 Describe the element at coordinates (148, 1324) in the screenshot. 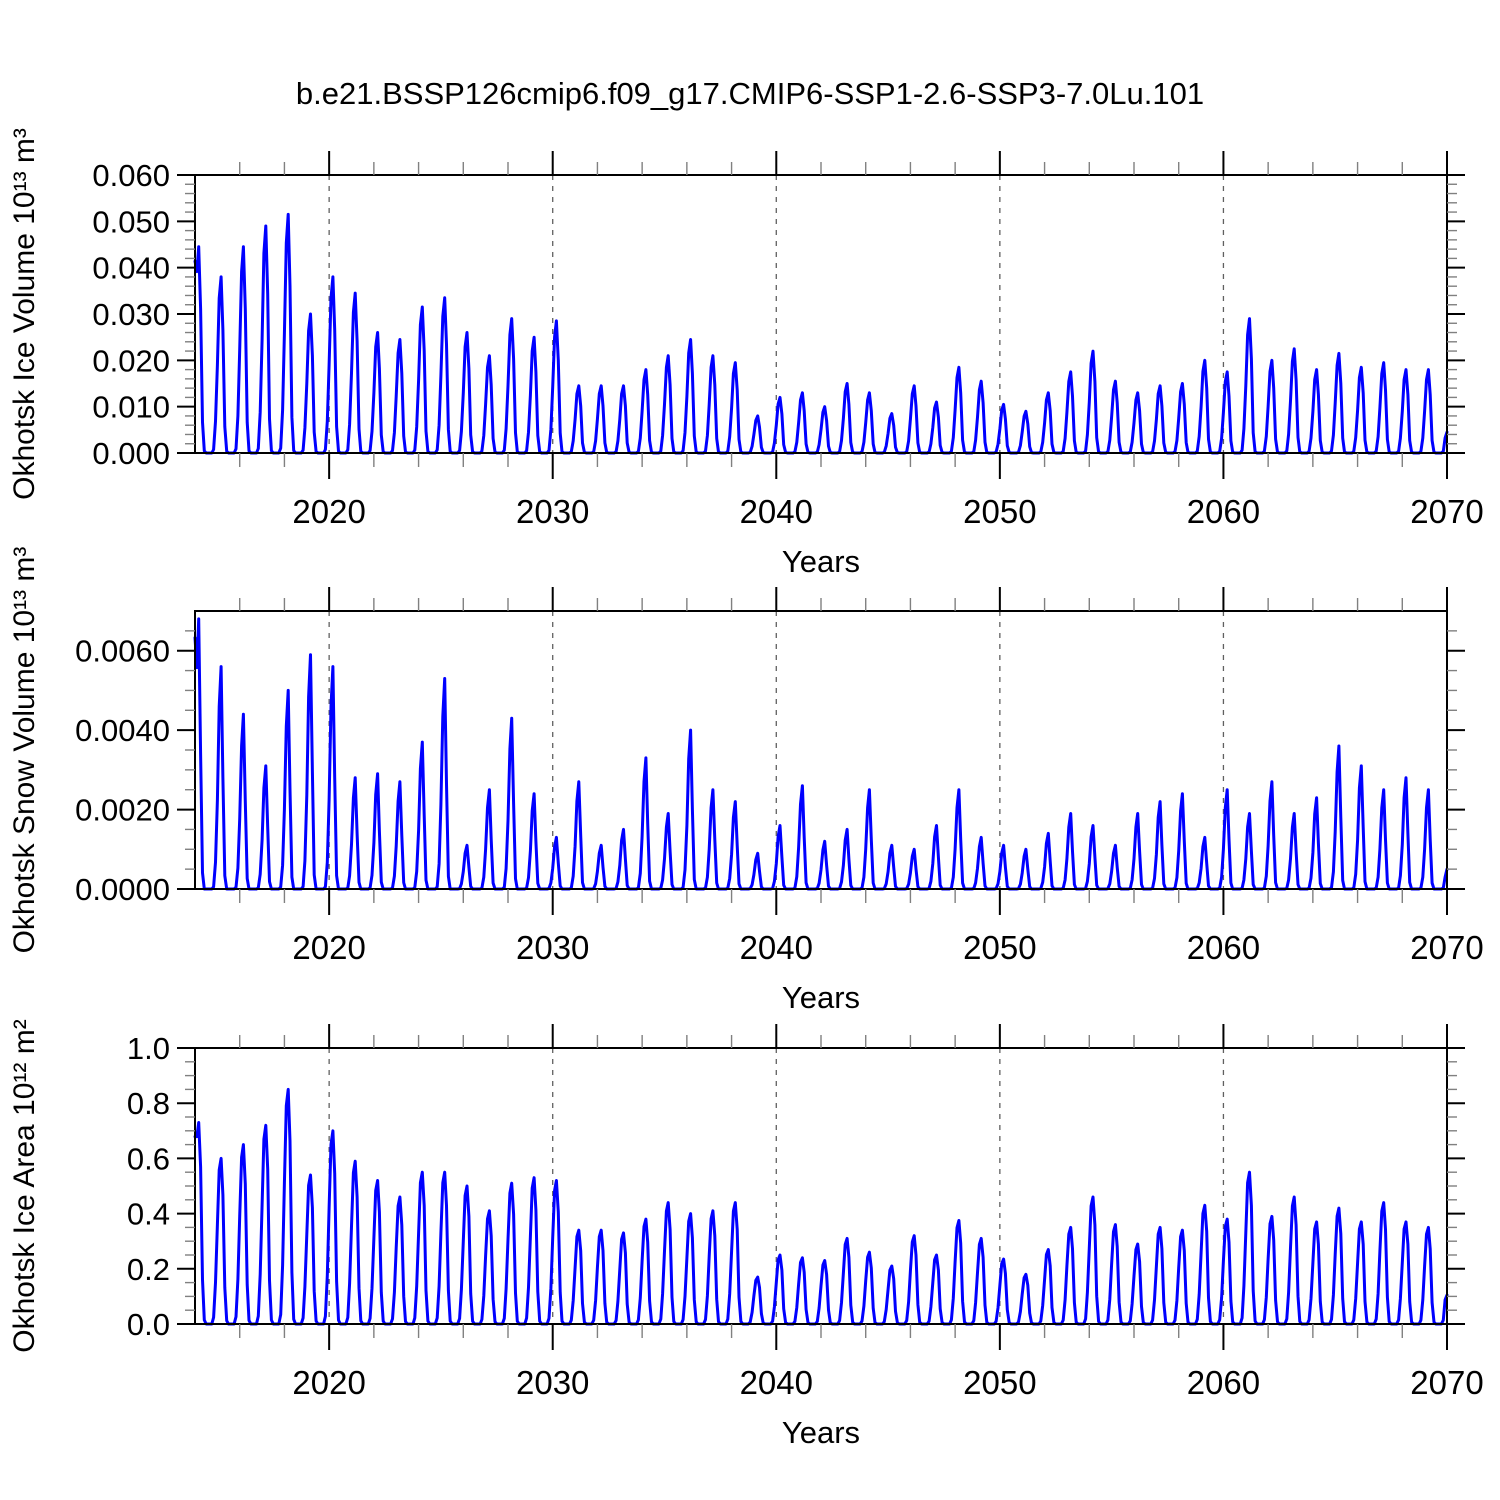

I see `y-tick-label: 0.0` at that location.